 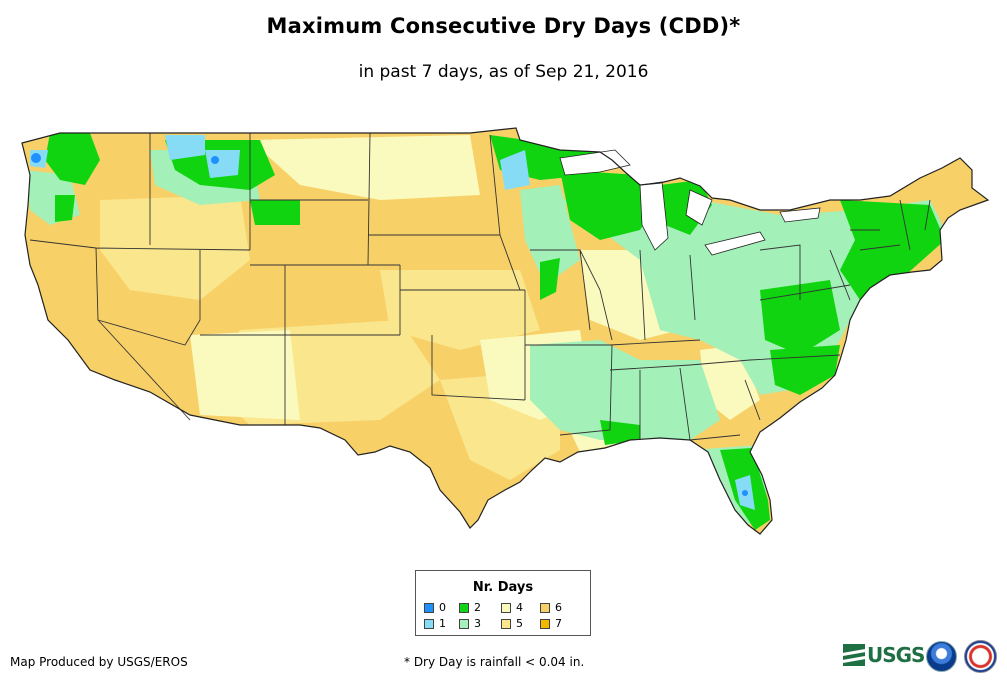 What do you see at coordinates (519, 607) in the screenshot?
I see `legend-label: 4` at bounding box center [519, 607].